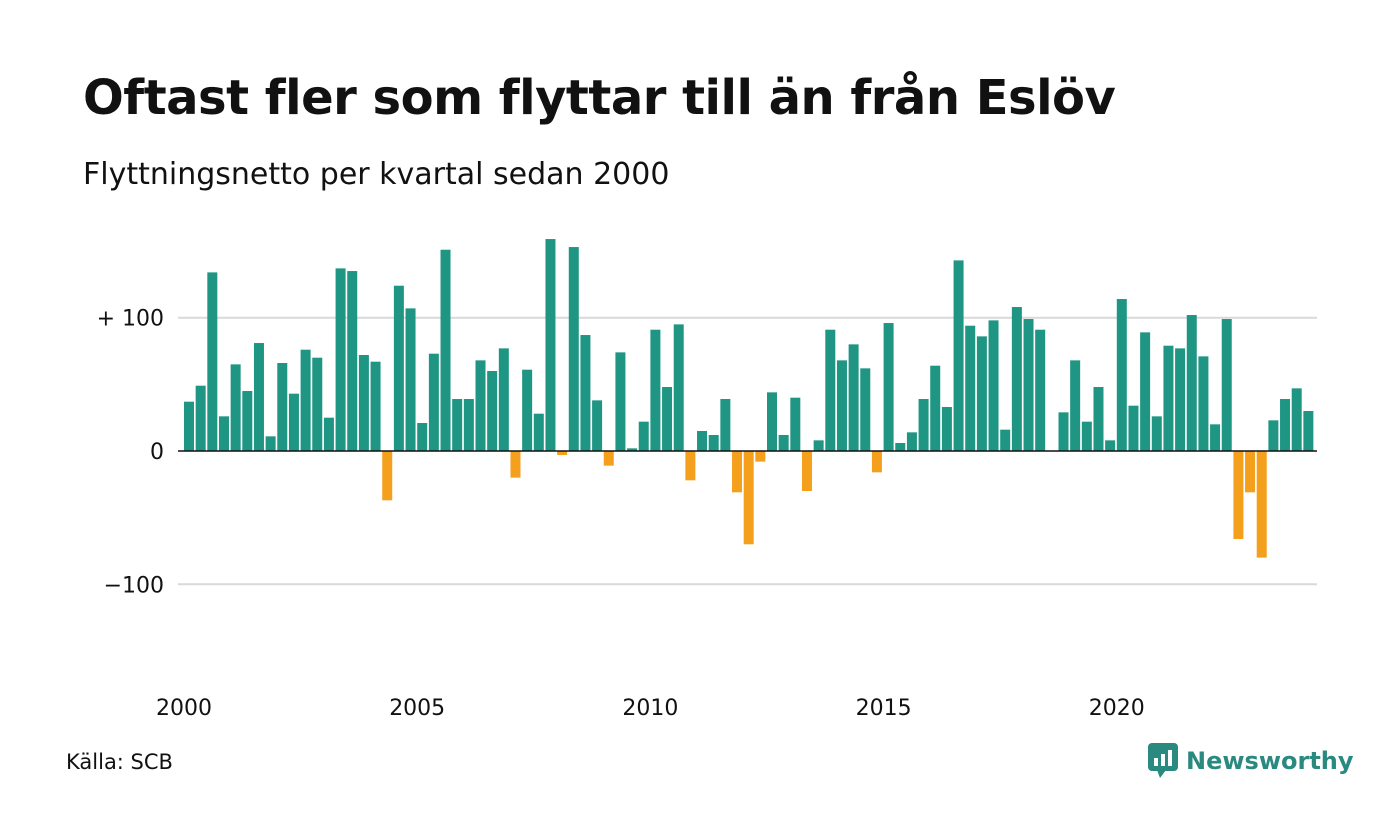 The width and height of the screenshot is (1400, 840). Describe the element at coordinates (119, 762) in the screenshot. I see `source-note: Källa: SCB` at that location.